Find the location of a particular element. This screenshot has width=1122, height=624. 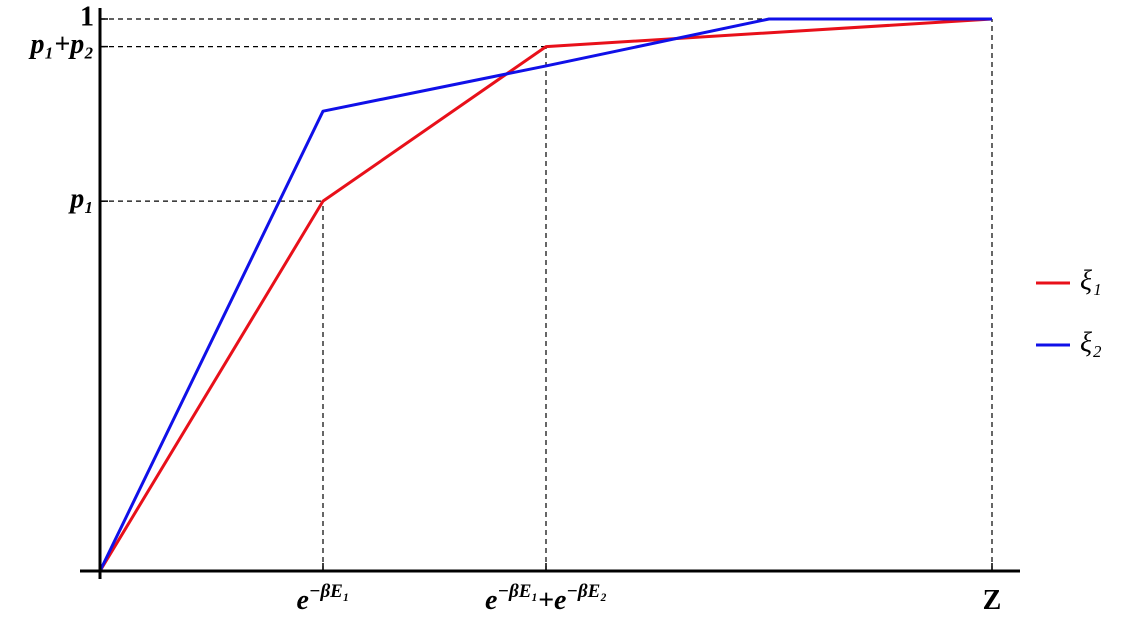

legend-label: ξ₂ is located at coordinates (1091, 342).